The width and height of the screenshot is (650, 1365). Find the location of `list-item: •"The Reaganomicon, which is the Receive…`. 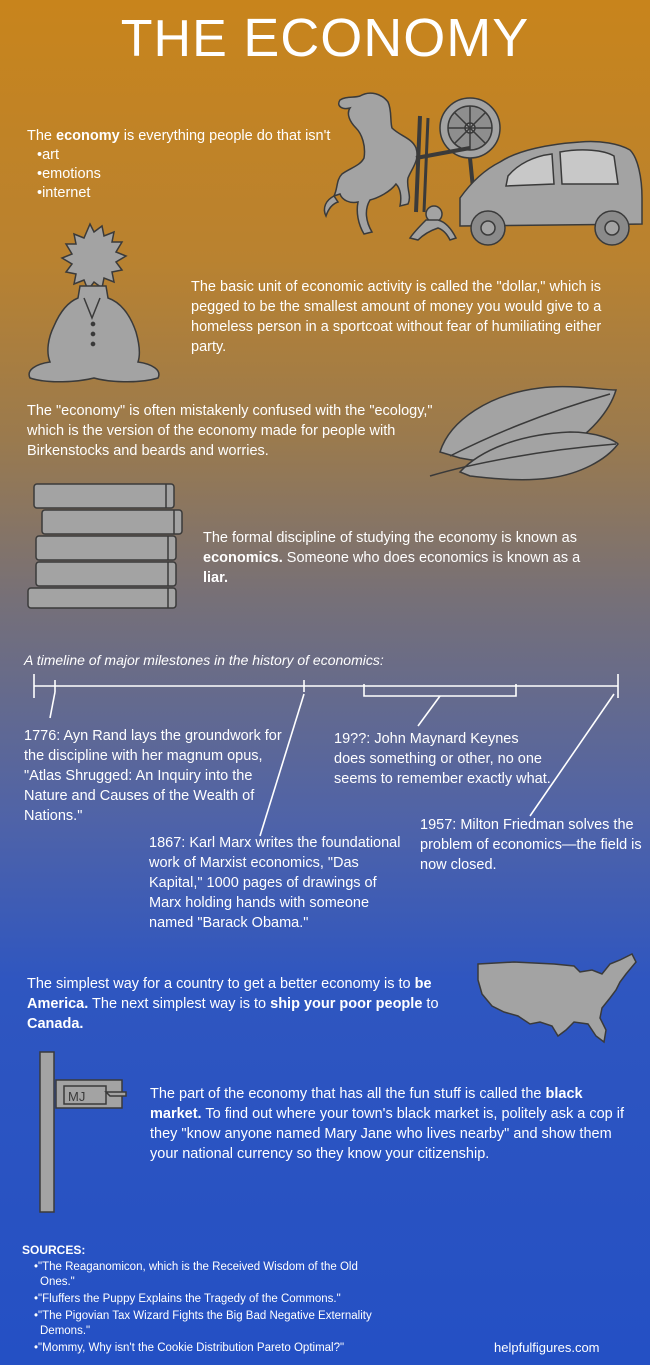

list-item: •"The Reaganomicon, which is the Receive… is located at coordinates (196, 1274).